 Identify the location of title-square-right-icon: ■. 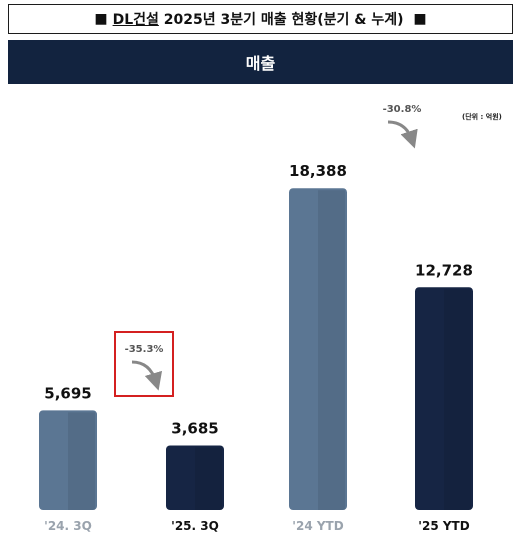
(420, 19).